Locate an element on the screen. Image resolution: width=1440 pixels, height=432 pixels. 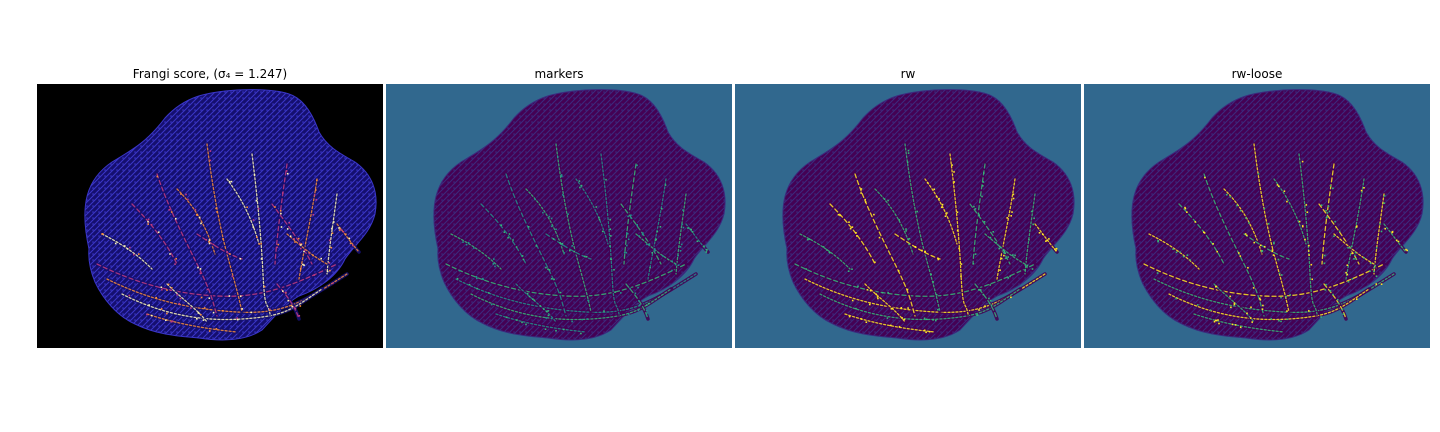
vessel-network is located at coordinates (926, 238).